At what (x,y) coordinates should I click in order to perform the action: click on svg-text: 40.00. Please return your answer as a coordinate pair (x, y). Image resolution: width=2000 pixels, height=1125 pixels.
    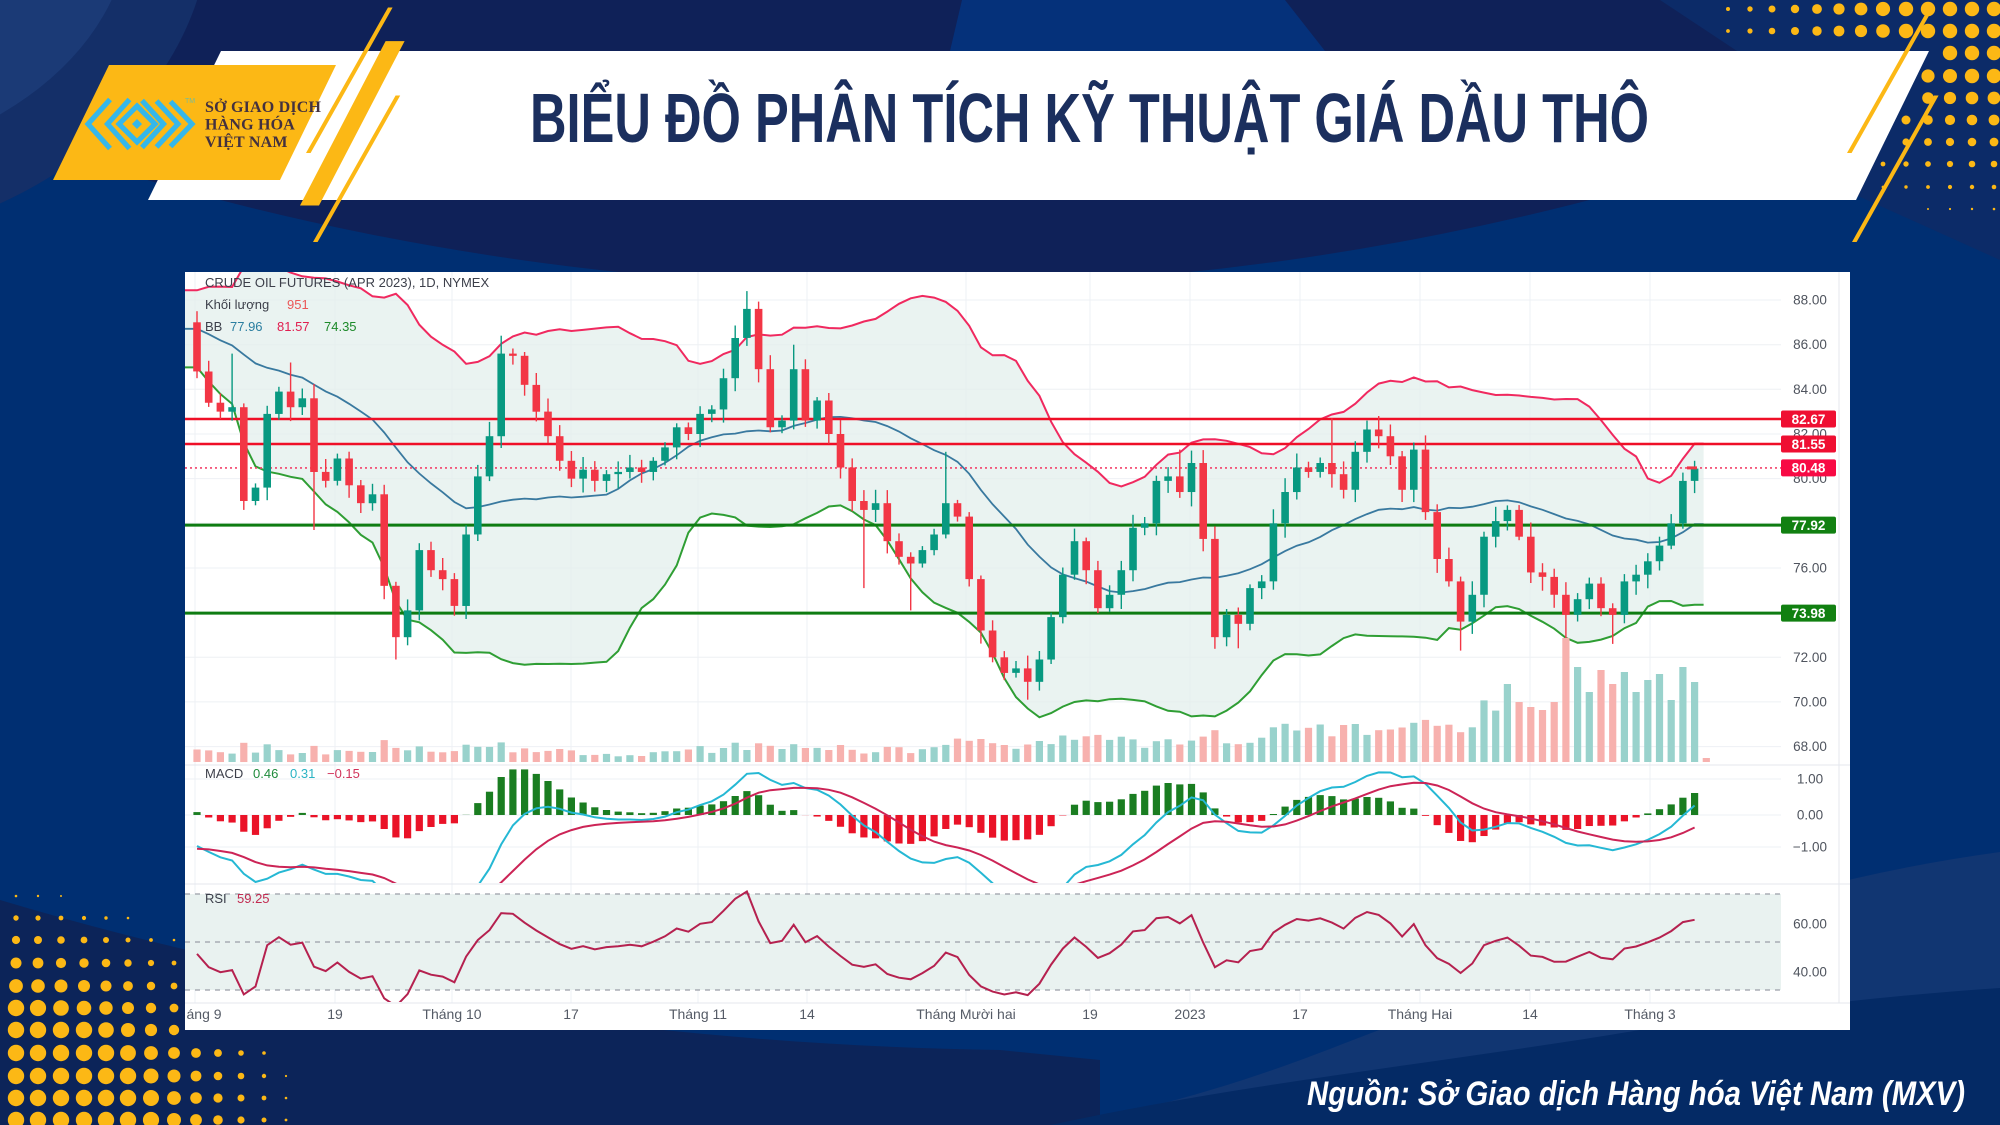
    Looking at the image, I should click on (1810, 972).